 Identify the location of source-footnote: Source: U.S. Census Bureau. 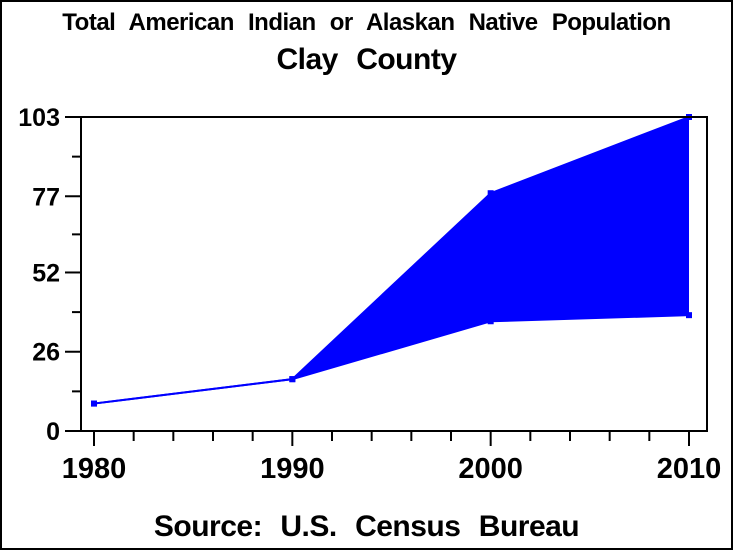
(366, 526).